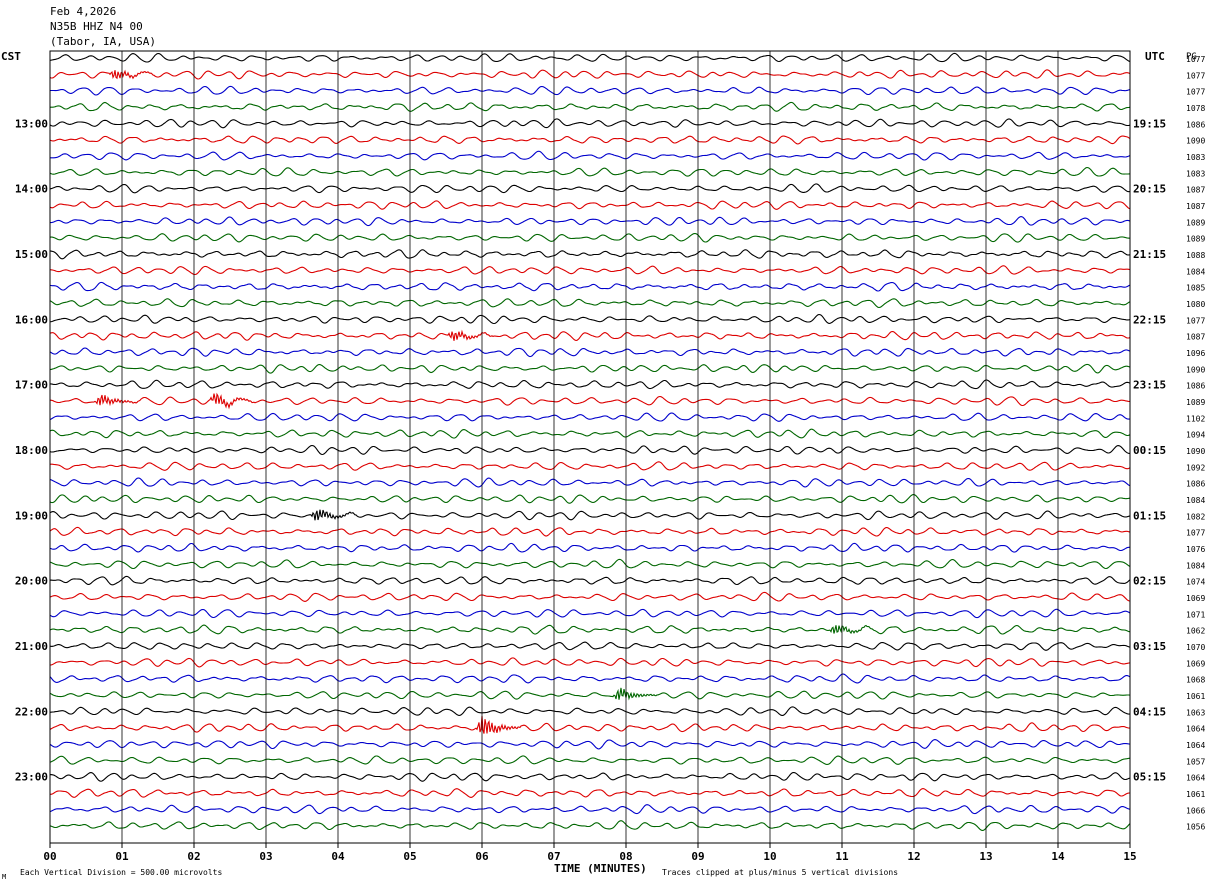 The height and width of the screenshot is (886, 1210). I want to click on row-scale-value: 1063, so click(1195, 712).